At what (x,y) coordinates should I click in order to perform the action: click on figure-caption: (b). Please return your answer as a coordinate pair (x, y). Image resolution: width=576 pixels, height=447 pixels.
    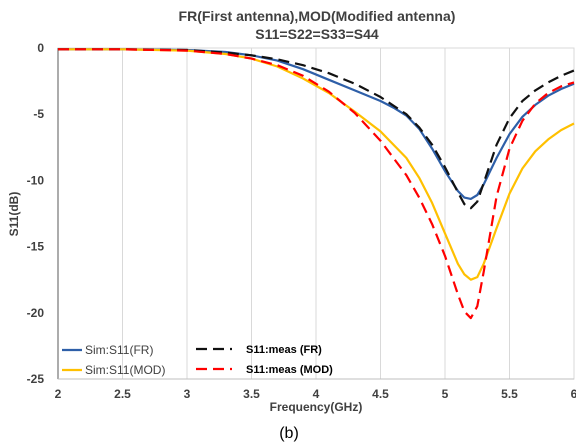
    Looking at the image, I should click on (289, 433).